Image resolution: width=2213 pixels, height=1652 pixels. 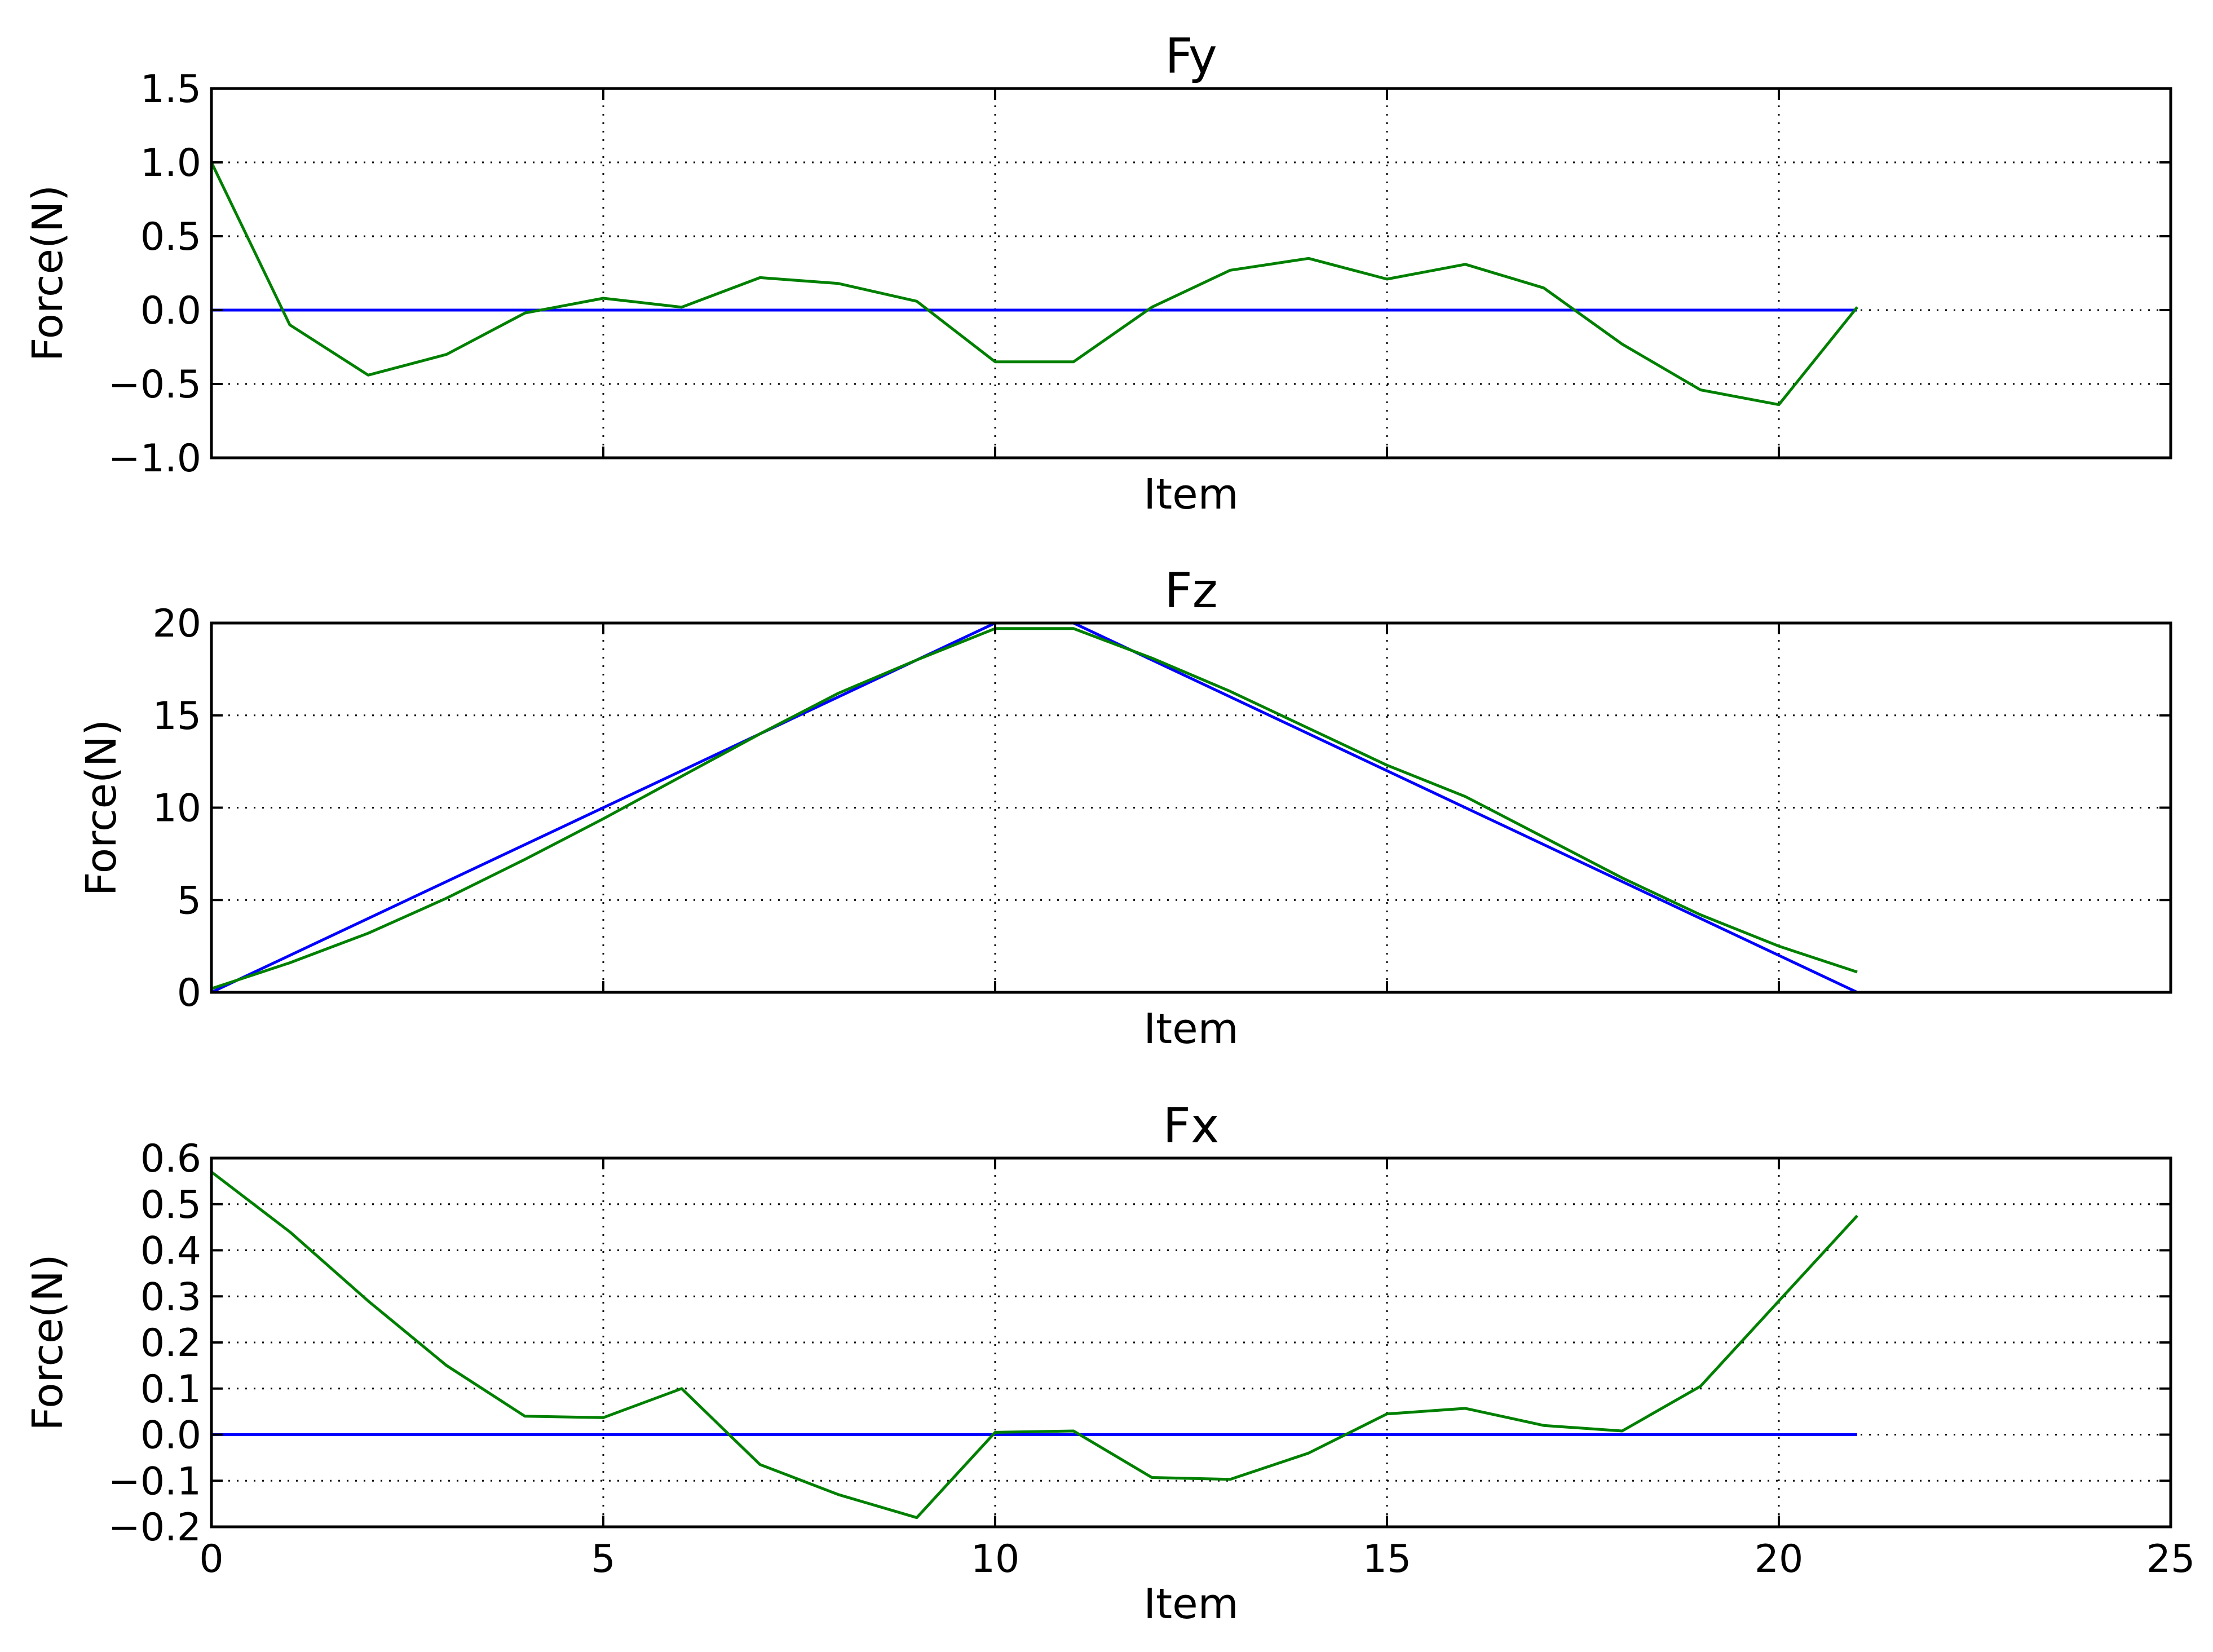 I want to click on chart-title: Fy, so click(x=1191, y=56).